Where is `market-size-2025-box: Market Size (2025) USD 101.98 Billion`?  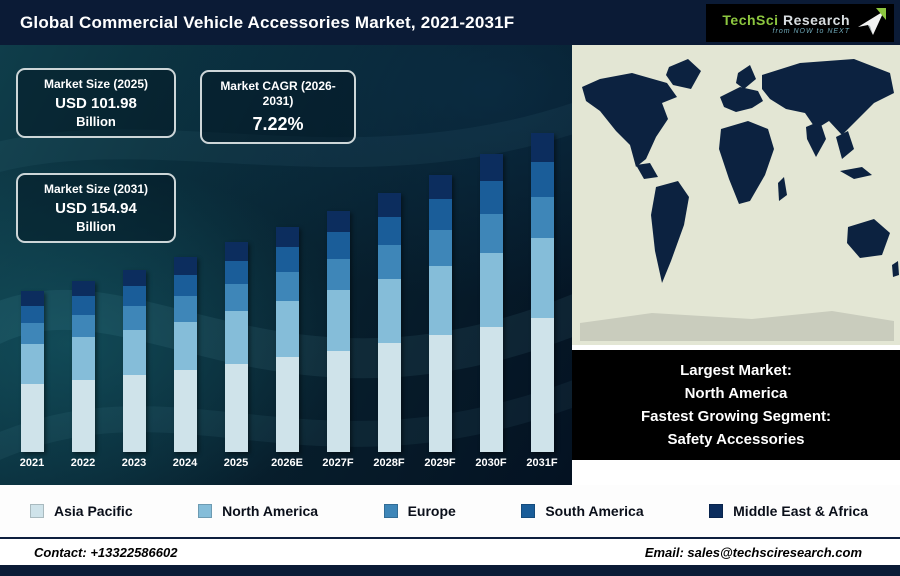
market-size-2025-box: Market Size (2025) USD 101.98 Billion is located at coordinates (96, 103).